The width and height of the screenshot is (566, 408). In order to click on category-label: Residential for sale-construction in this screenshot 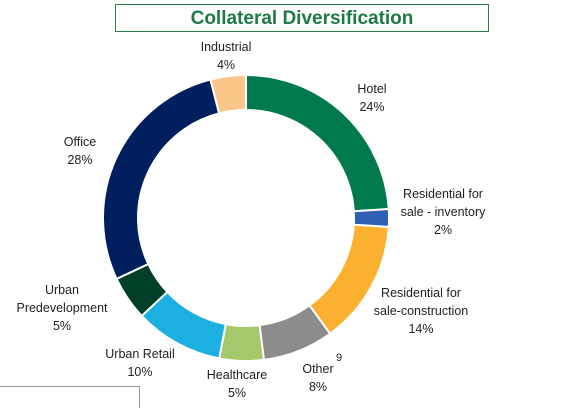, I will do `click(421, 302)`.